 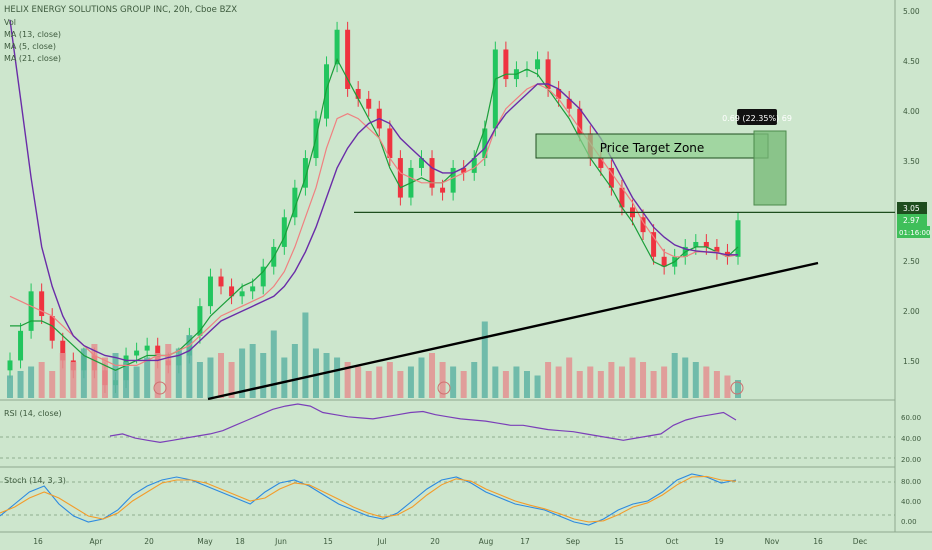 I want to click on time-tick-label: Dec, so click(x=860, y=541).